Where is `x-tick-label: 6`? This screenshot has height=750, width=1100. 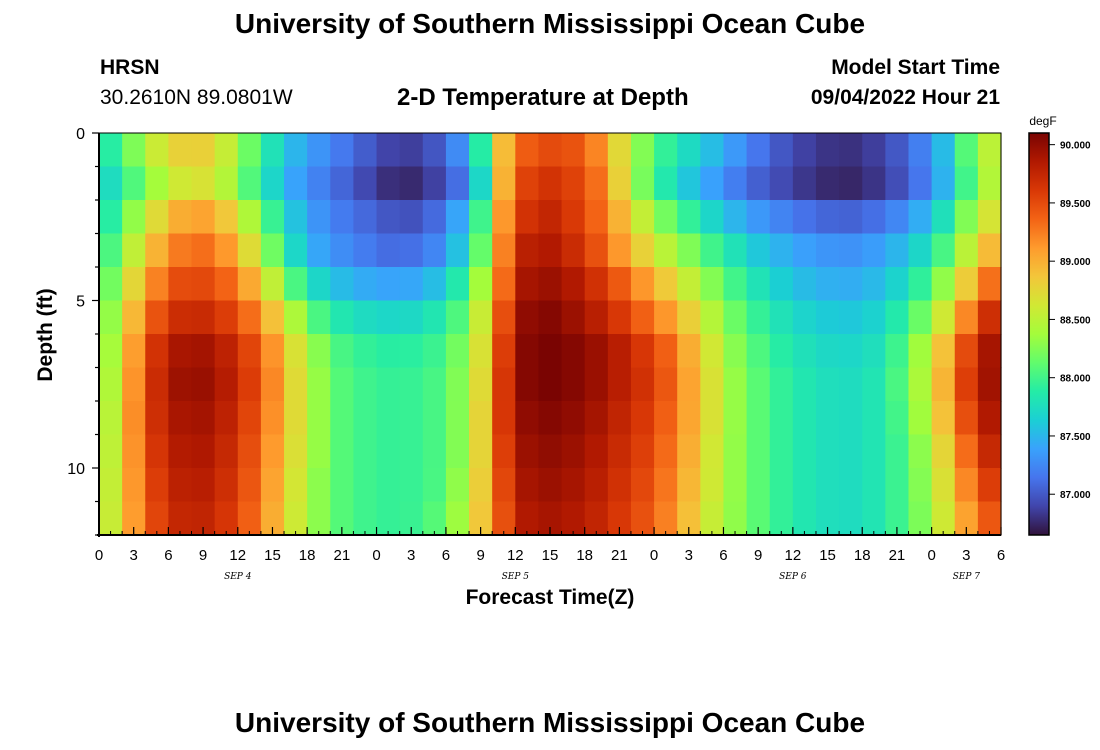
x-tick-label: 6 is located at coordinates (446, 555).